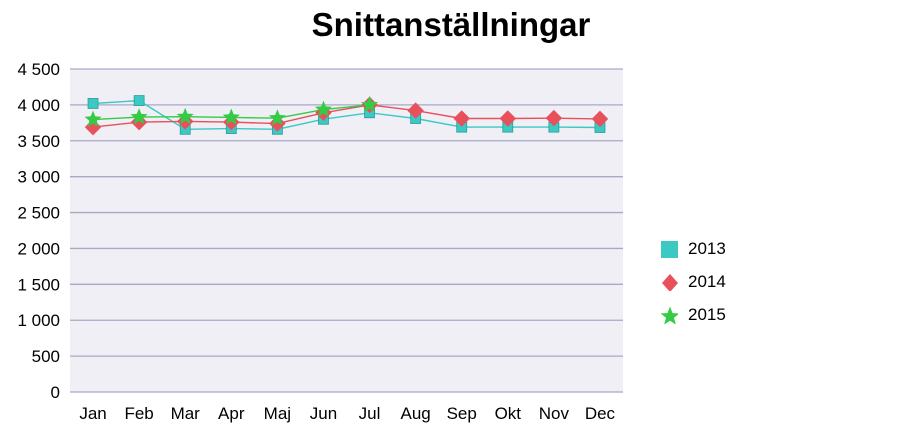 This screenshot has width=902, height=436. I want to click on x-tick-label: Maj, so click(277, 413).